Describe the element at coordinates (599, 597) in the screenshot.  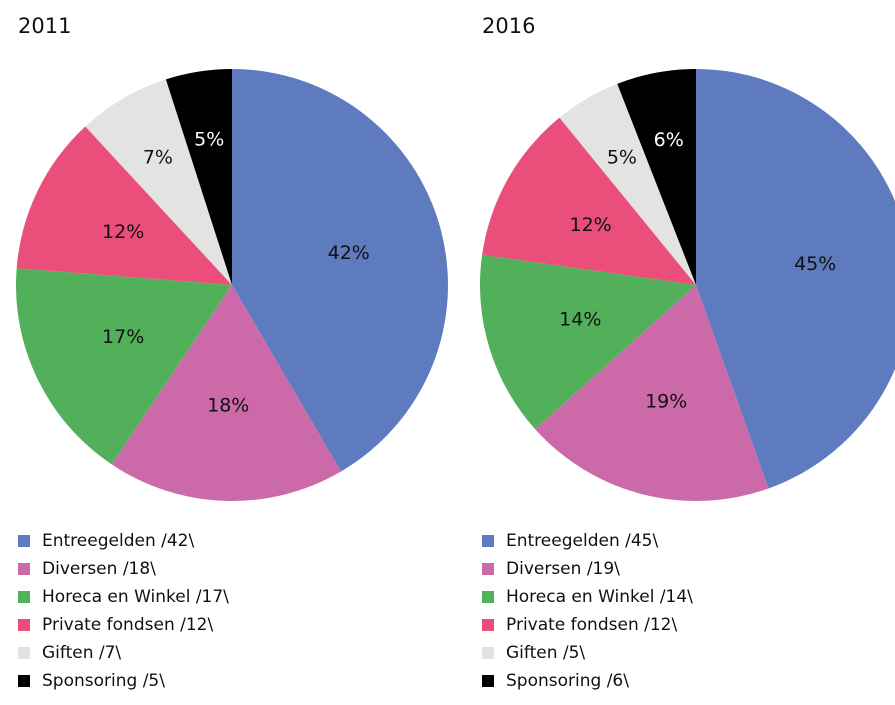
I see `legend-label: Horeca en Winkel /14\` at that location.